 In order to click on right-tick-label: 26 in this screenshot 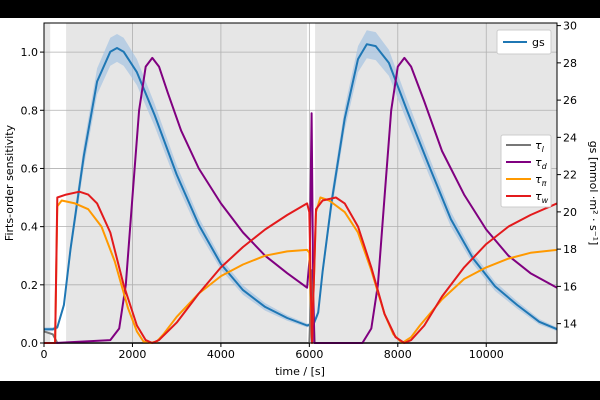, I will do `click(570, 100)`.